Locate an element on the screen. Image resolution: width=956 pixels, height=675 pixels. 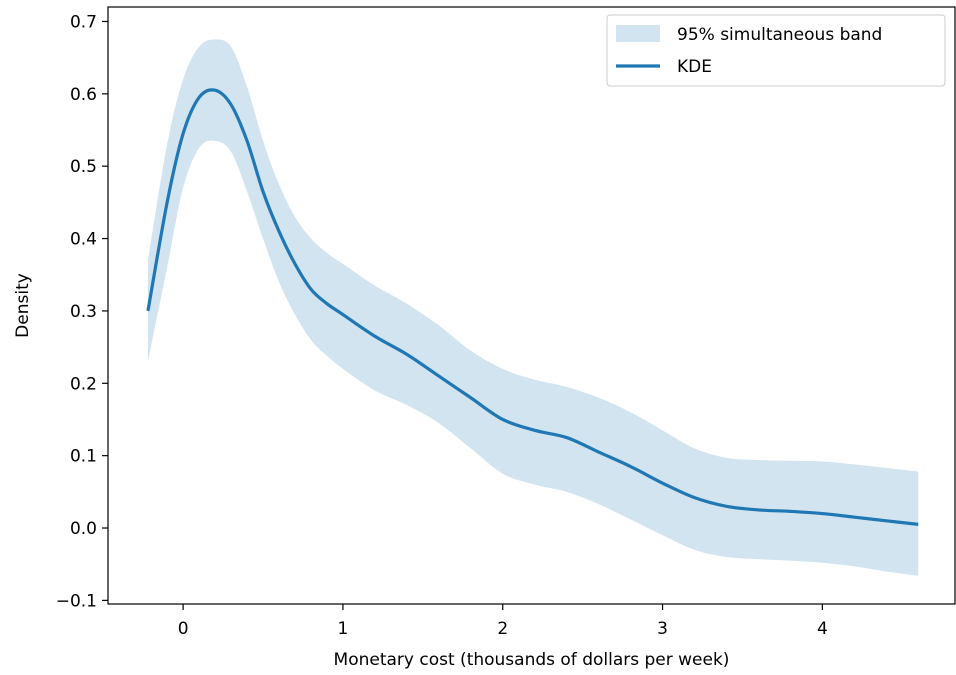
y-tick-label: 0.7 is located at coordinates (83, 22).